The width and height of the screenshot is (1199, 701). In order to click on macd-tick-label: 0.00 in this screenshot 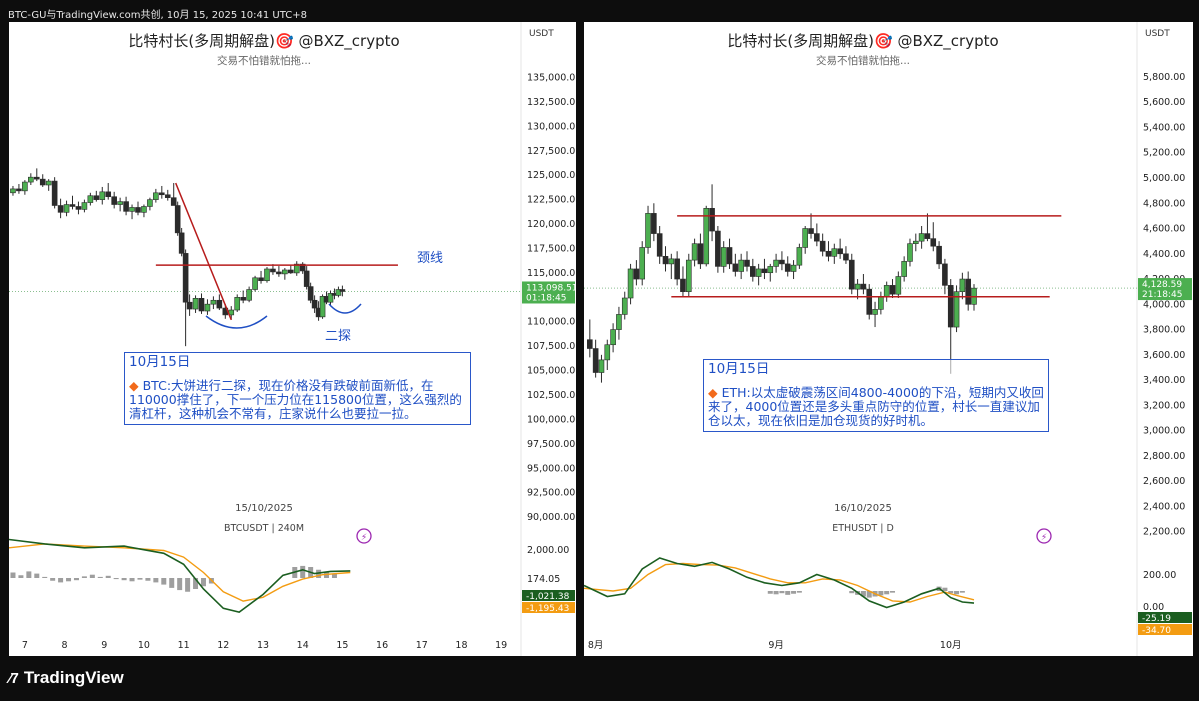, I will do `click(1153, 607)`.